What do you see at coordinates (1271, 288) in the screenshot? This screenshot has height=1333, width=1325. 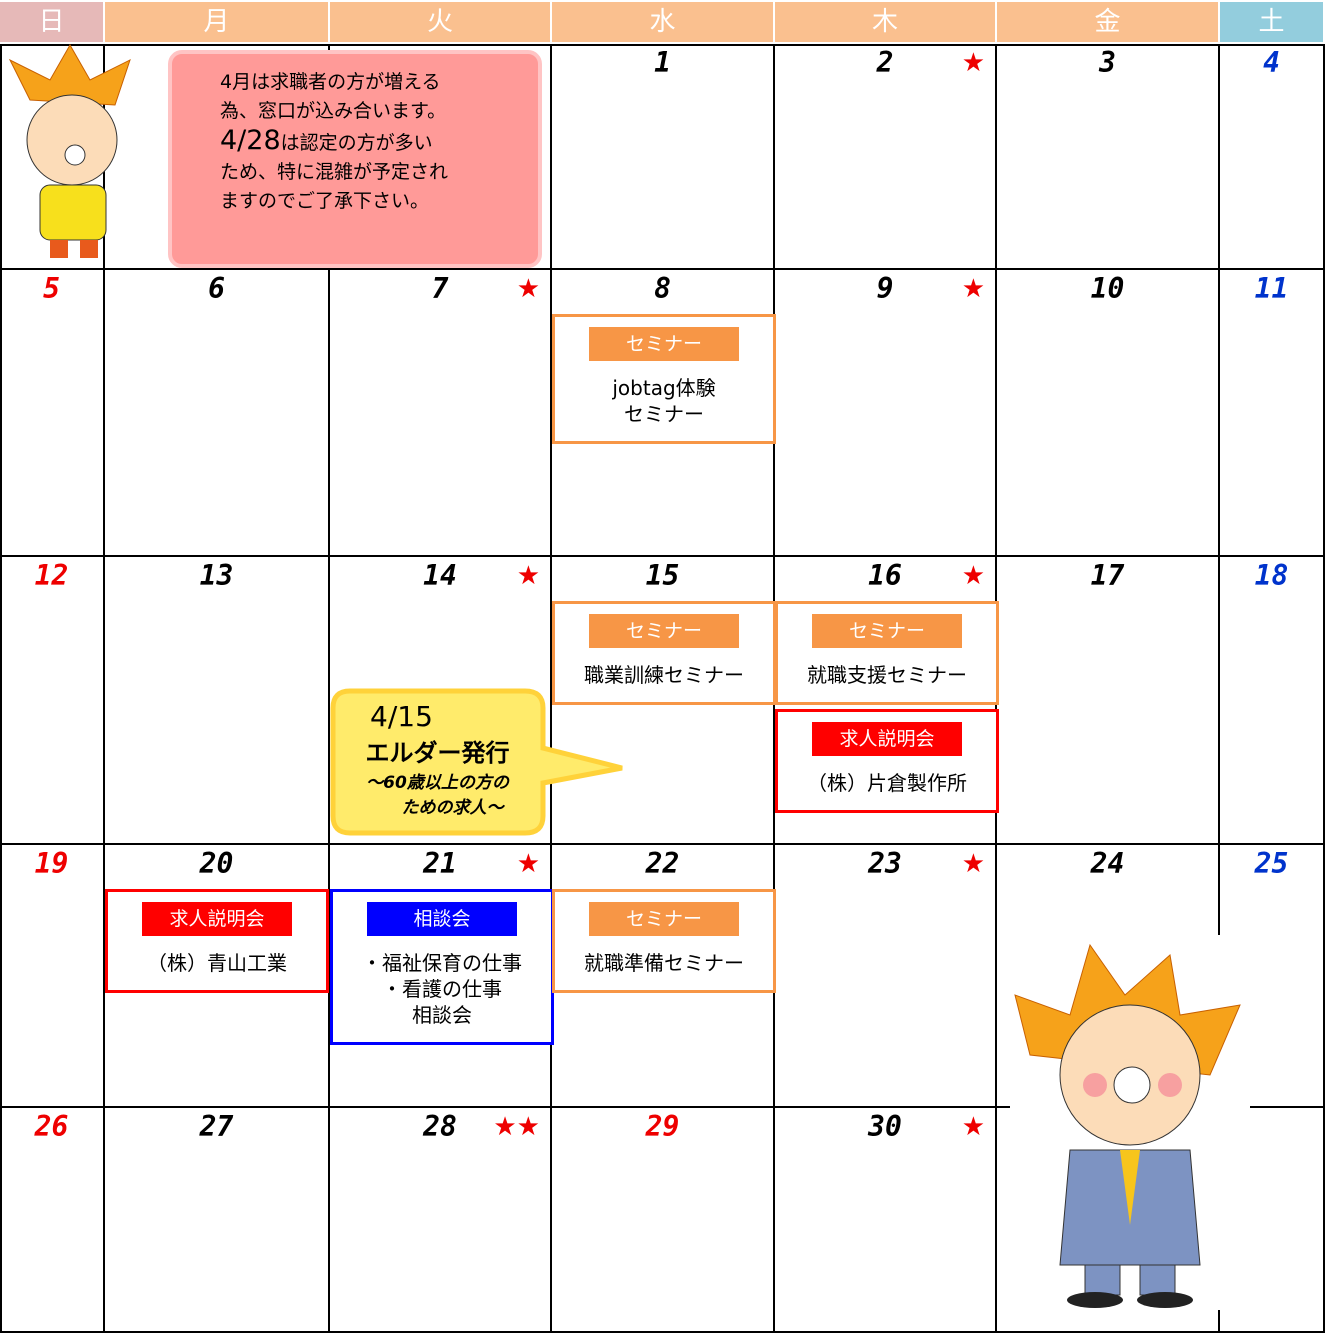 I see `day-number: 11` at bounding box center [1271, 288].